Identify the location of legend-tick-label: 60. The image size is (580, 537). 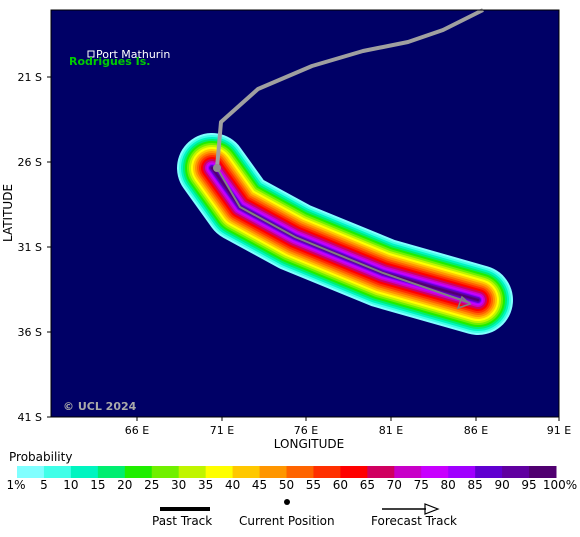
(340, 485).